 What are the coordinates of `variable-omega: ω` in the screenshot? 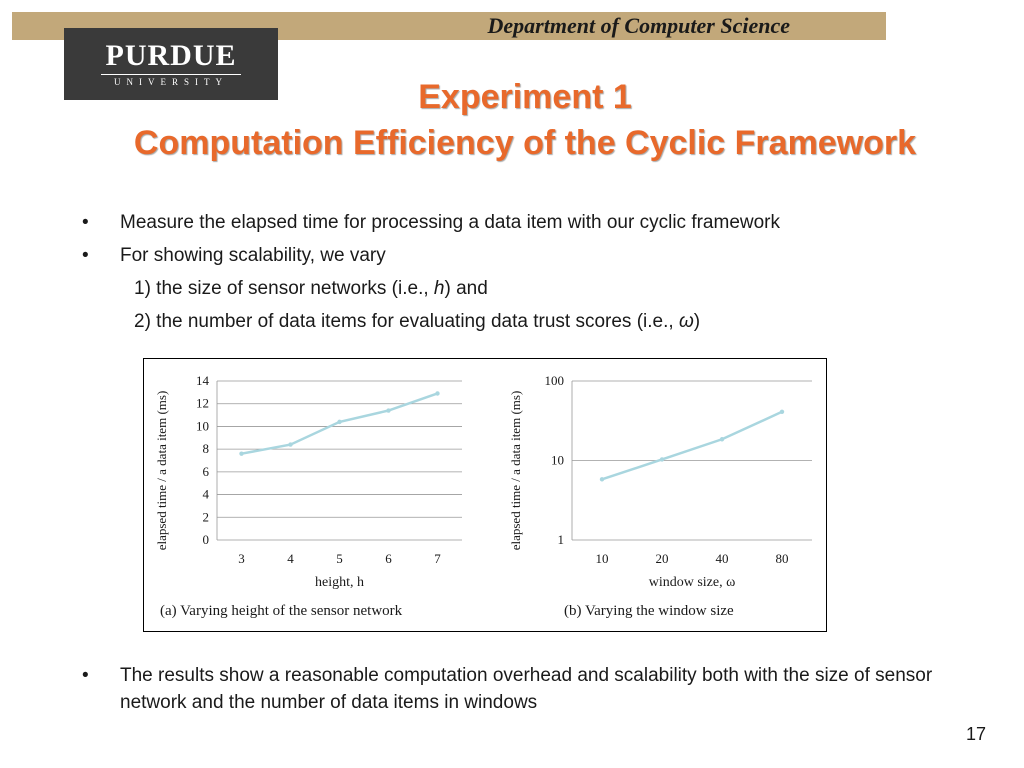 It's located at (686, 321).